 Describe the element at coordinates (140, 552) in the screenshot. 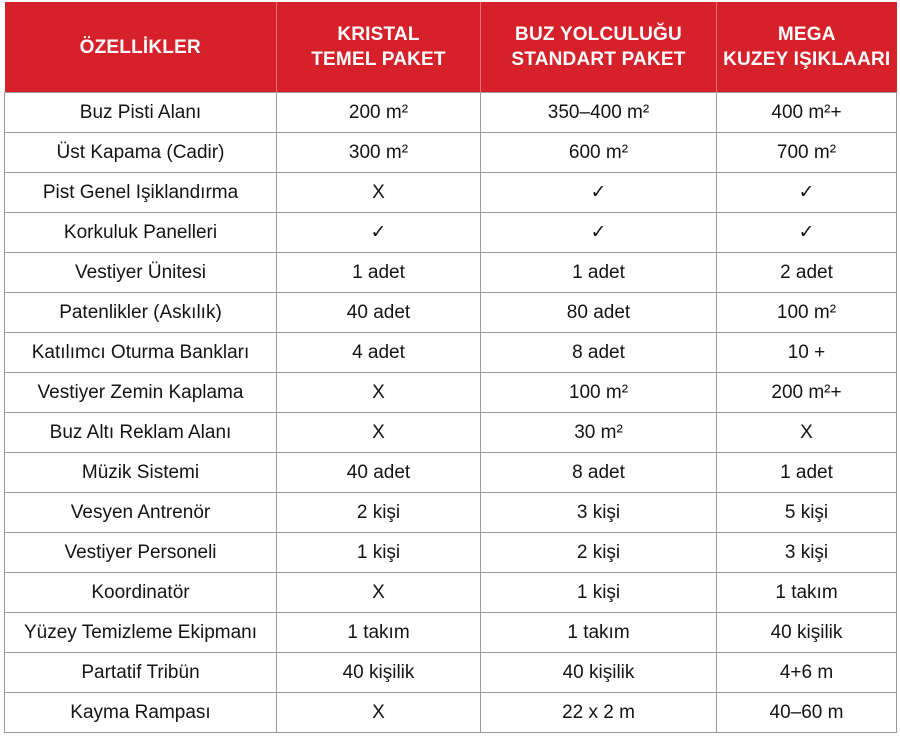

I see `feature-cell: Vestiyer Personeli` at that location.